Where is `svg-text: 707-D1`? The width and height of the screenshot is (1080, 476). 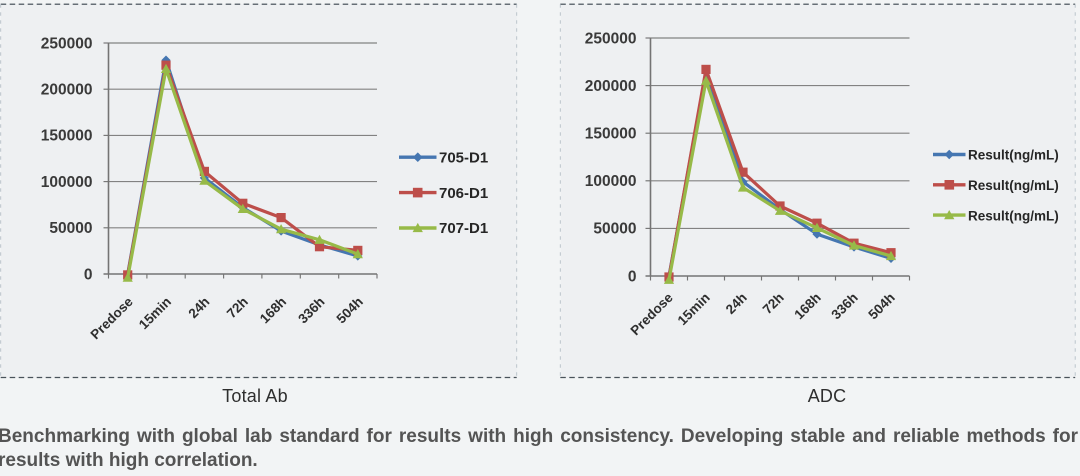 svg-text: 707-D1 is located at coordinates (463, 228).